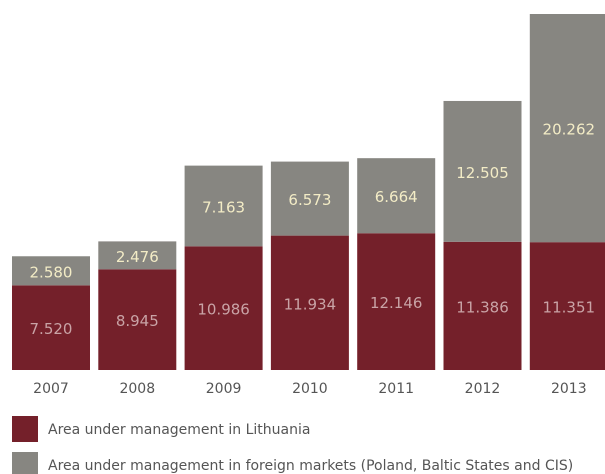  I want to click on bar-label: 2.580, so click(51, 272).